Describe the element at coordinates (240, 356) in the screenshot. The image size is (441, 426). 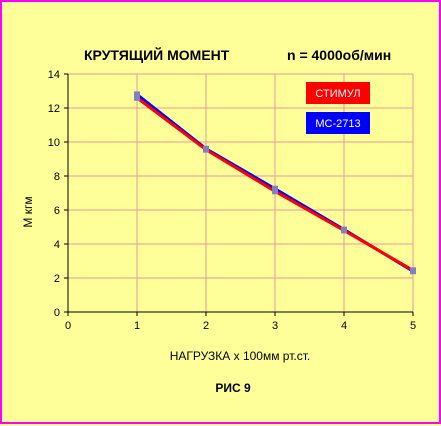
I see `x-axis-label: НАГРУЗКА х 100мм рт.ст.` at that location.